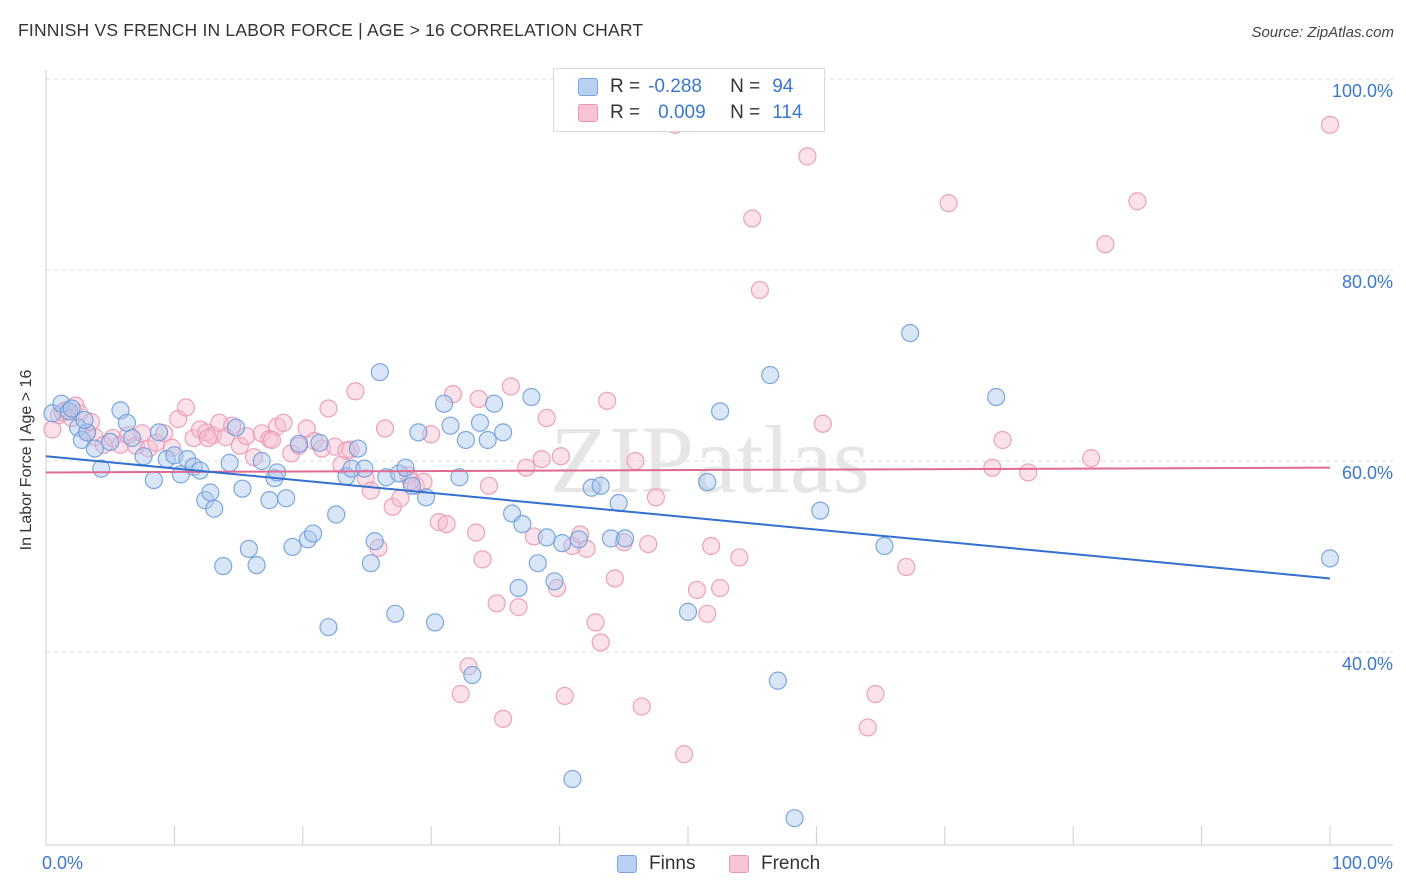 This screenshot has height=892, width=1406. What do you see at coordinates (688, 517) in the screenshot?
I see `trend-layer` at bounding box center [688, 517].